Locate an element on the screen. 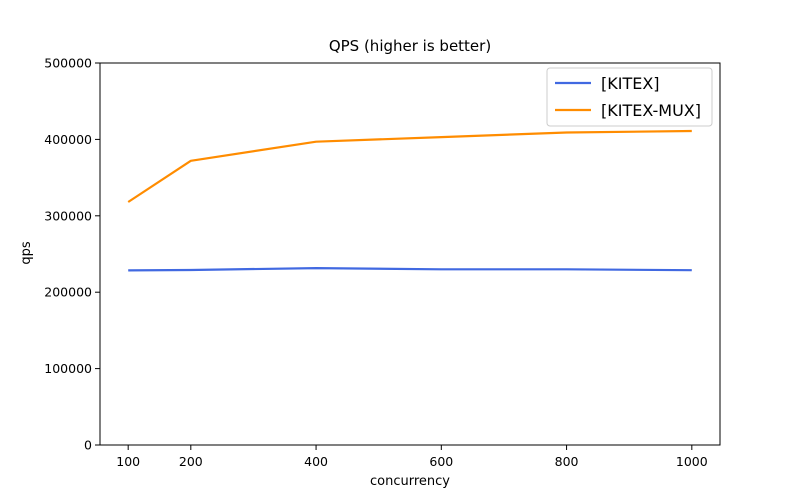 The height and width of the screenshot is (500, 800). y-tick-label: 100000 is located at coordinates (68, 368).